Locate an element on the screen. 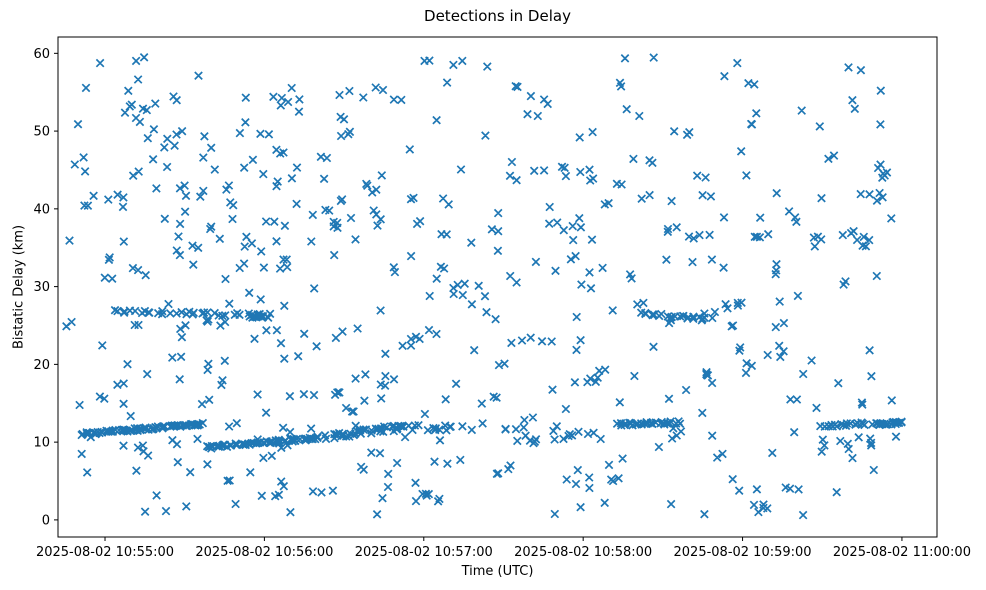 This screenshot has height=590, width=986. y-tick-label: 40 is located at coordinates (41, 209).